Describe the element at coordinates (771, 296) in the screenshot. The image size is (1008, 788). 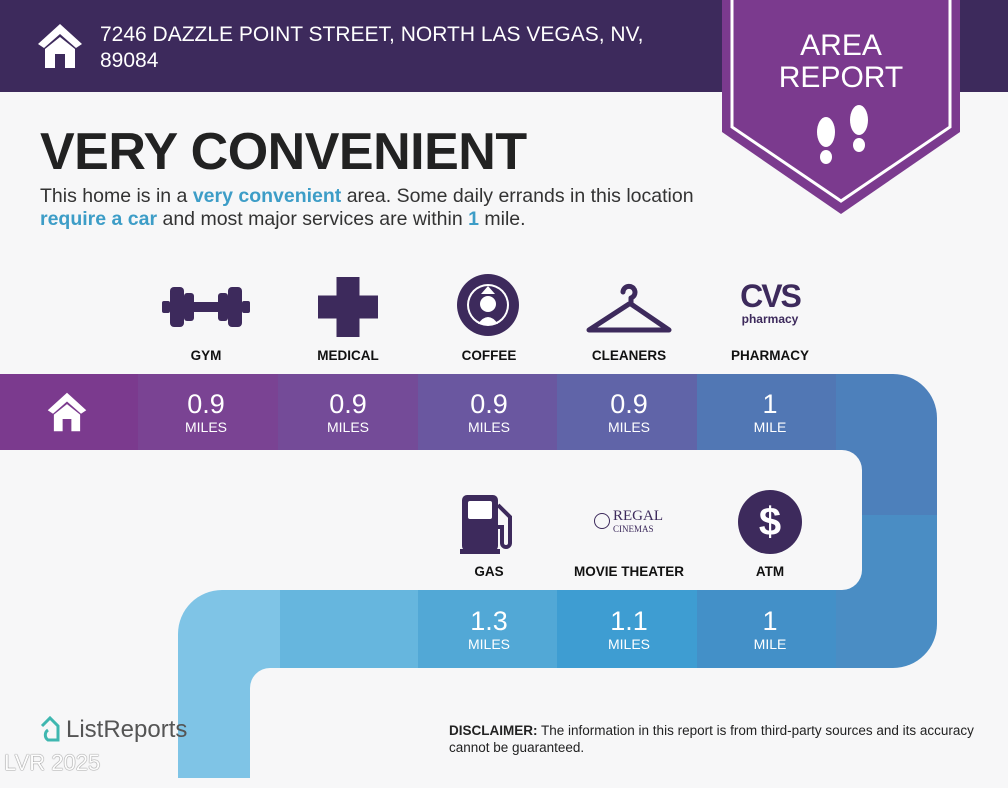
I see `cvs-logo-text: CVS` at that location.